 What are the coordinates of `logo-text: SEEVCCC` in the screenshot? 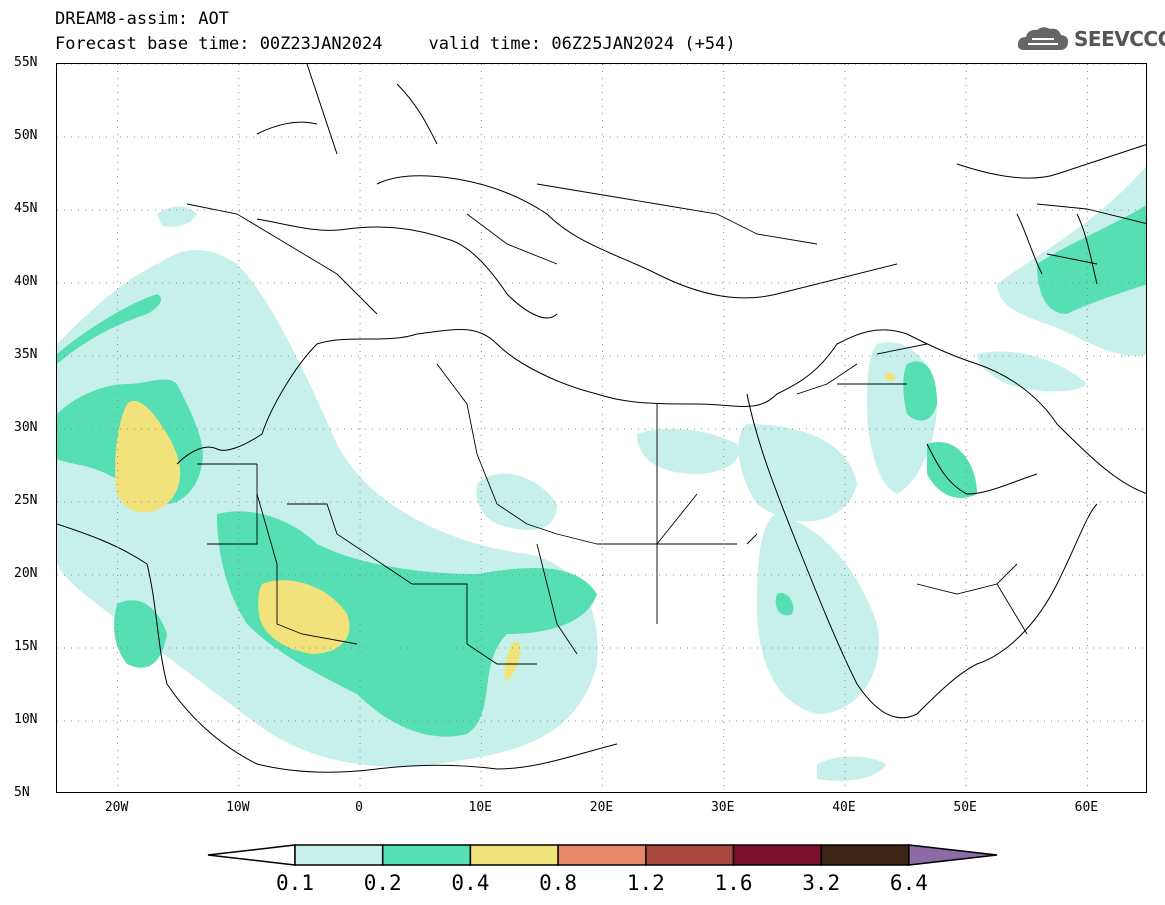 It's located at (1119, 39).